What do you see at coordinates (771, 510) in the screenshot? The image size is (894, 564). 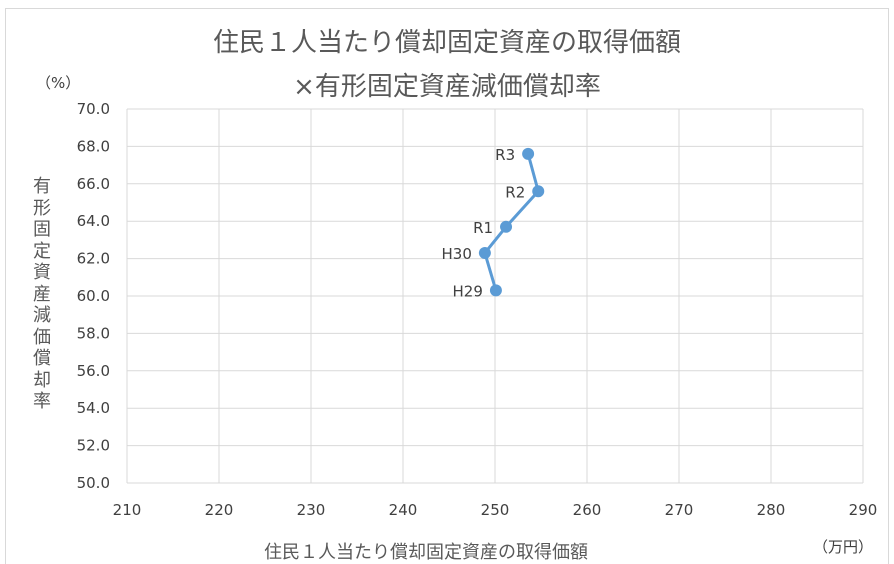 I see `x-tick-label: 280` at bounding box center [771, 510].